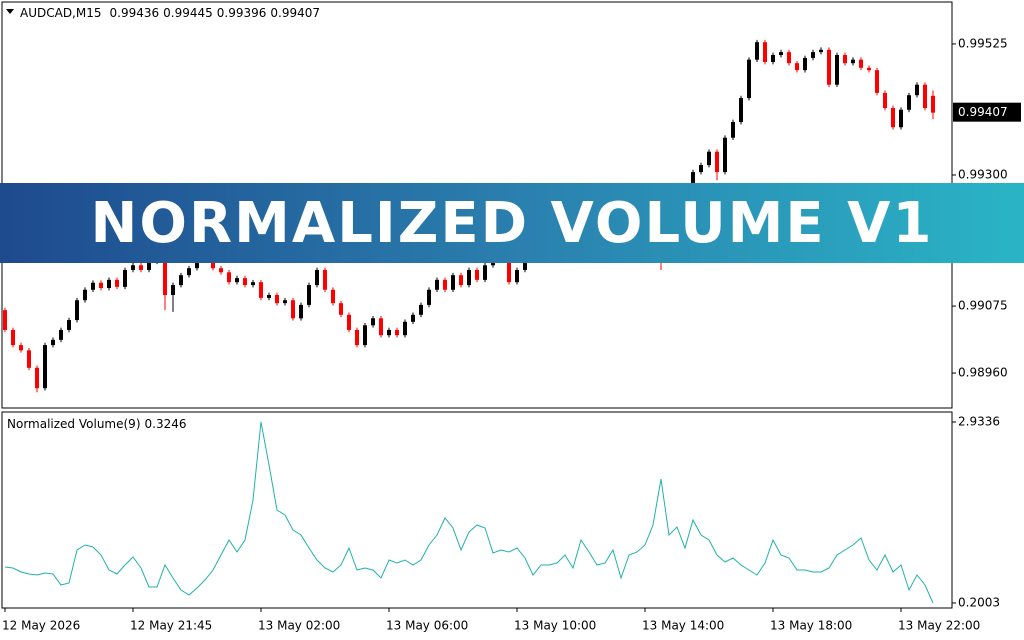  What do you see at coordinates (983, 306) in the screenshot?
I see `y-tick-label: 0.99075` at bounding box center [983, 306].